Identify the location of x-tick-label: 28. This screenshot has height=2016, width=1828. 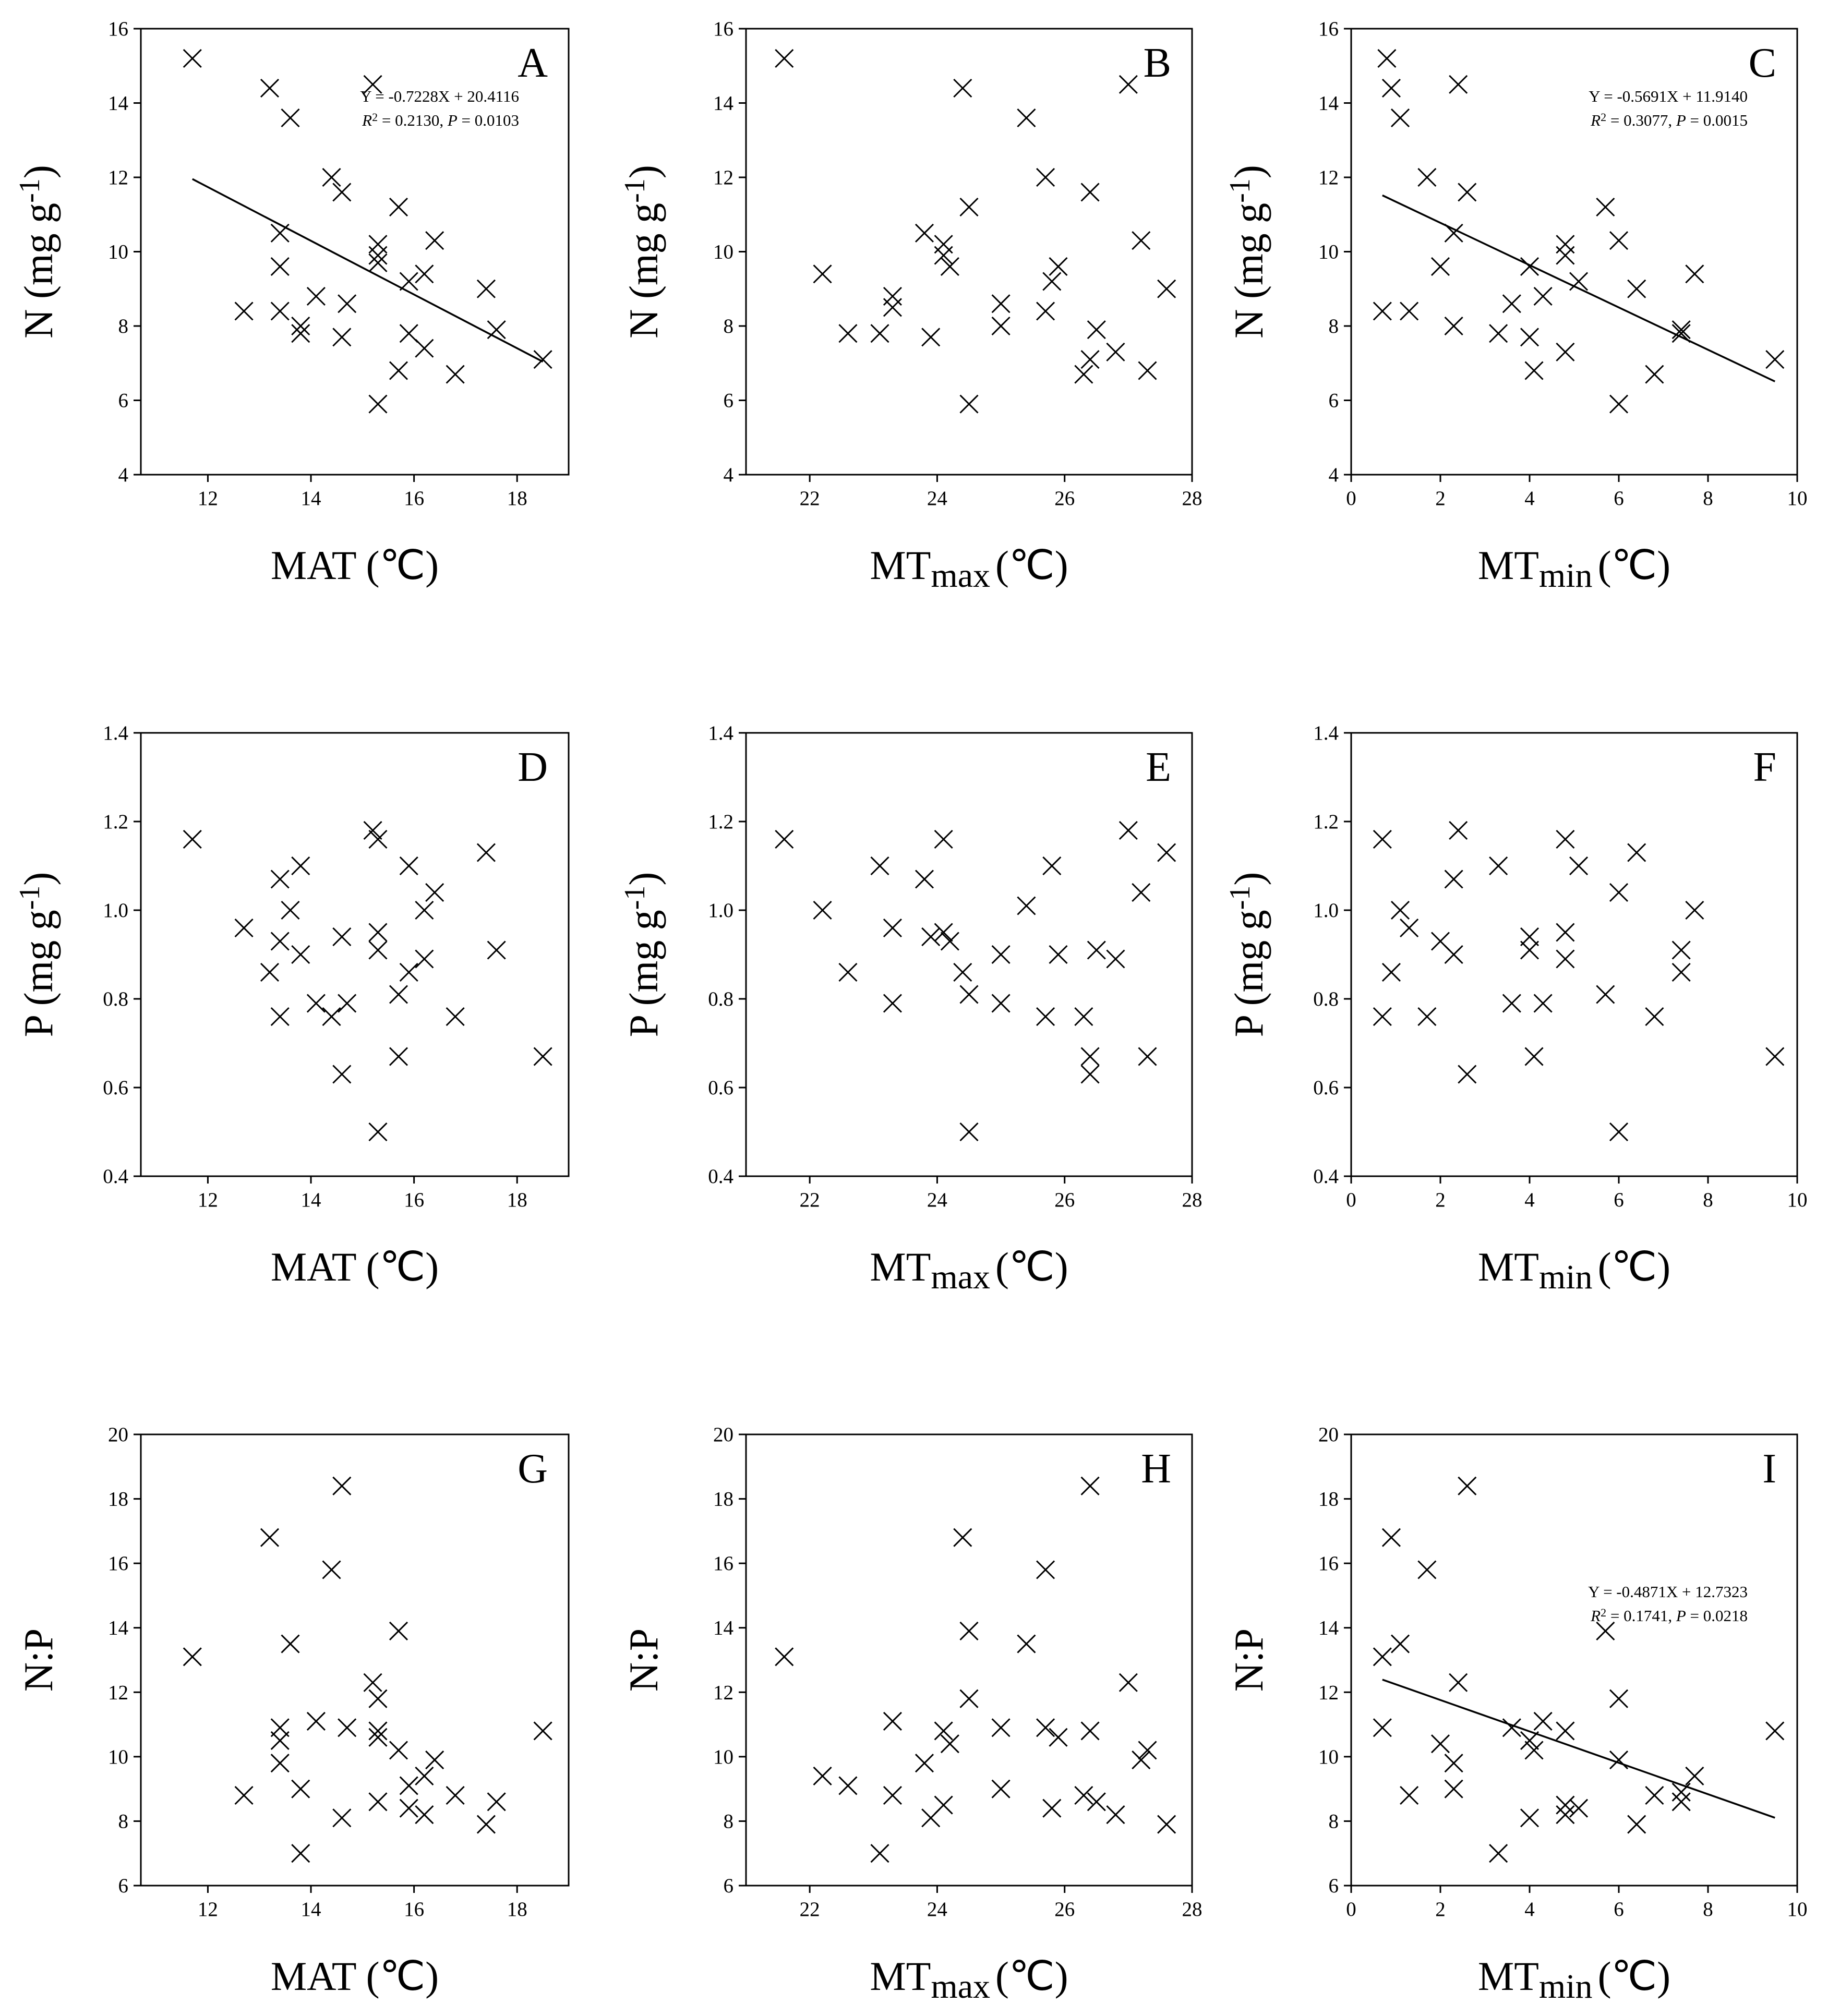
(1192, 498).